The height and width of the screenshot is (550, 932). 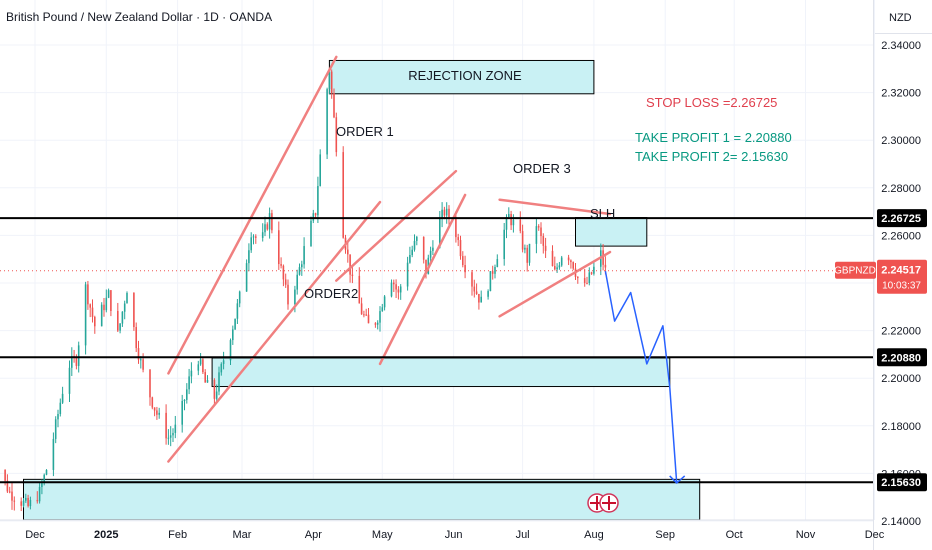 What do you see at coordinates (901, 379) in the screenshot?
I see `y-tick-label: 2.20000` at bounding box center [901, 379].